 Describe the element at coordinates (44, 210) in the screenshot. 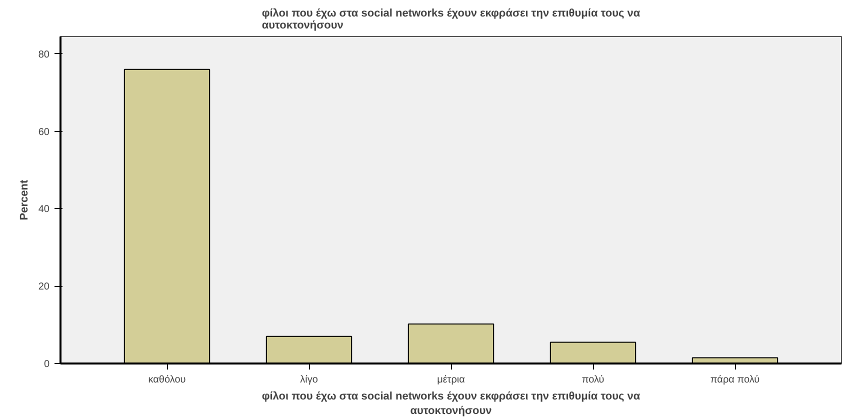

I see `y-tick-label: 40` at that location.